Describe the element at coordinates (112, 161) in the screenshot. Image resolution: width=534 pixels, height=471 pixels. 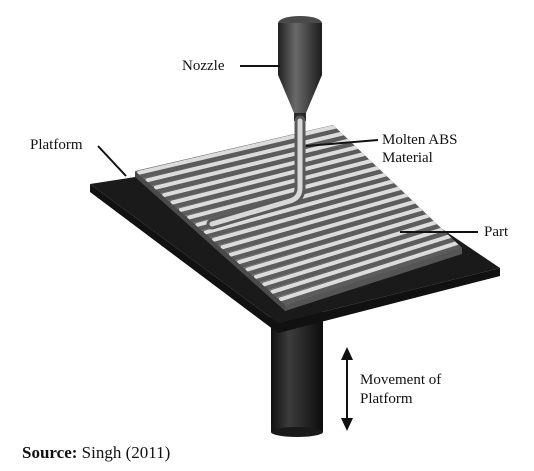
I see `platform-leader` at that location.